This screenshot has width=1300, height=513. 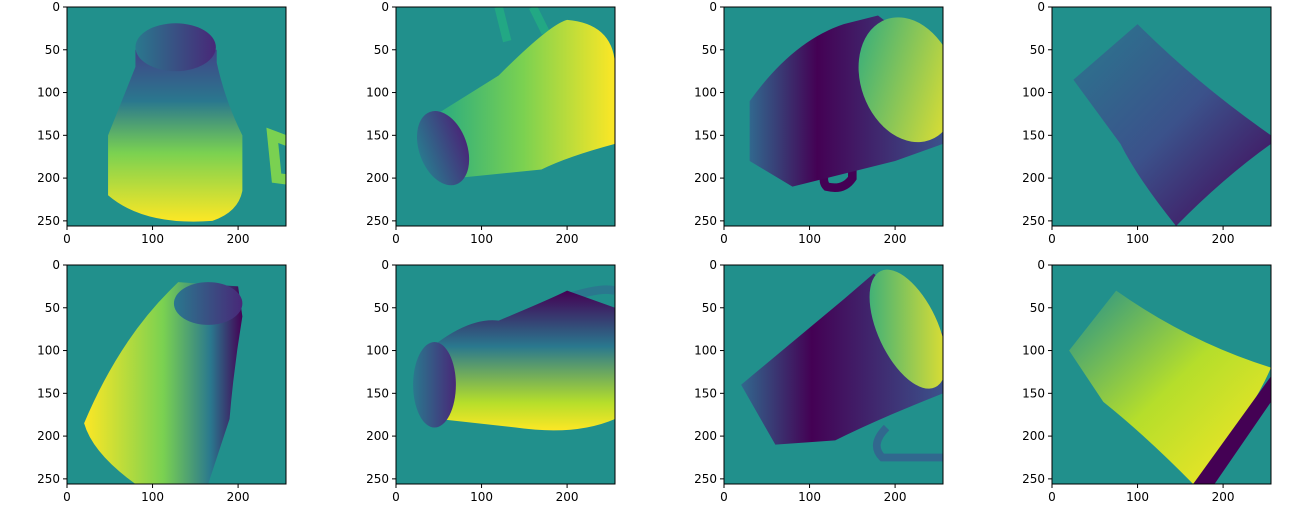 I want to click on subplot-r2c4: 0 100 200 0 50 100 150 200 250, so click(x=1147, y=381).